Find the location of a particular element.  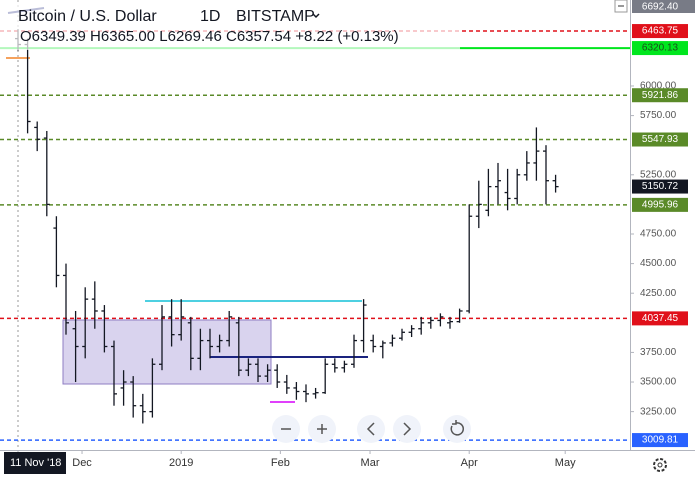

price-tag-label: 6320.13 is located at coordinates (660, 48).